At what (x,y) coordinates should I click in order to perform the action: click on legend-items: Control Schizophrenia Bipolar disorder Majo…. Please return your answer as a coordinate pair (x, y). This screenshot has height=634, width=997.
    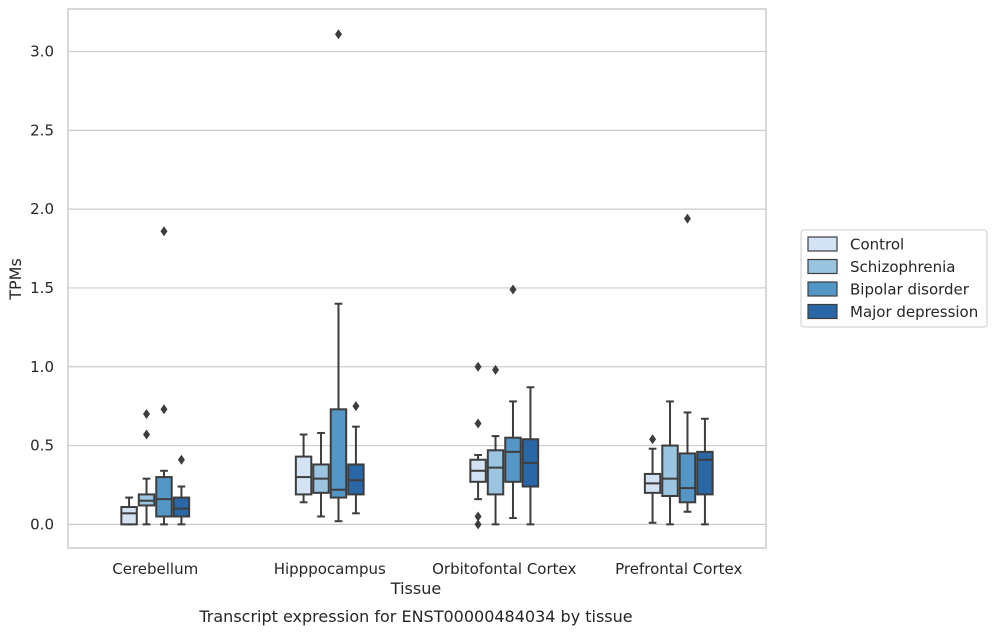
    Looking at the image, I should click on (892, 278).